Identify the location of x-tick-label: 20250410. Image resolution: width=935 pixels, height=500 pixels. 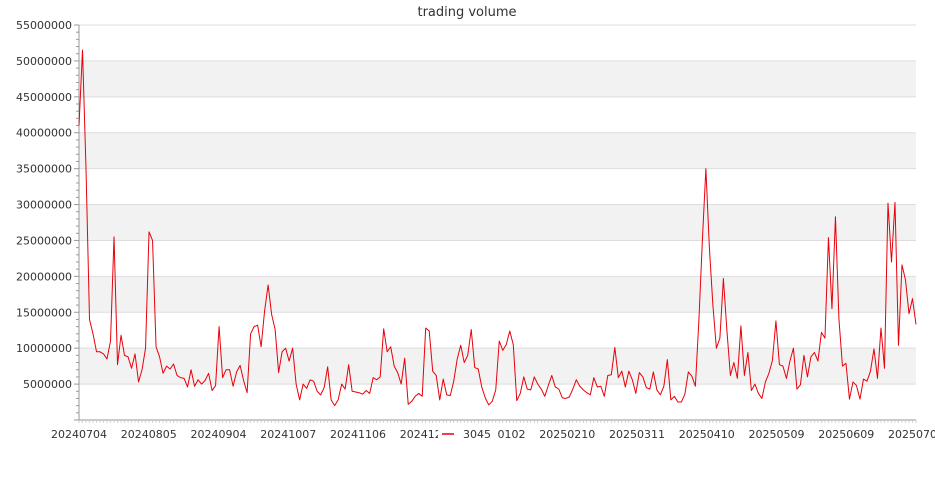
(707, 434).